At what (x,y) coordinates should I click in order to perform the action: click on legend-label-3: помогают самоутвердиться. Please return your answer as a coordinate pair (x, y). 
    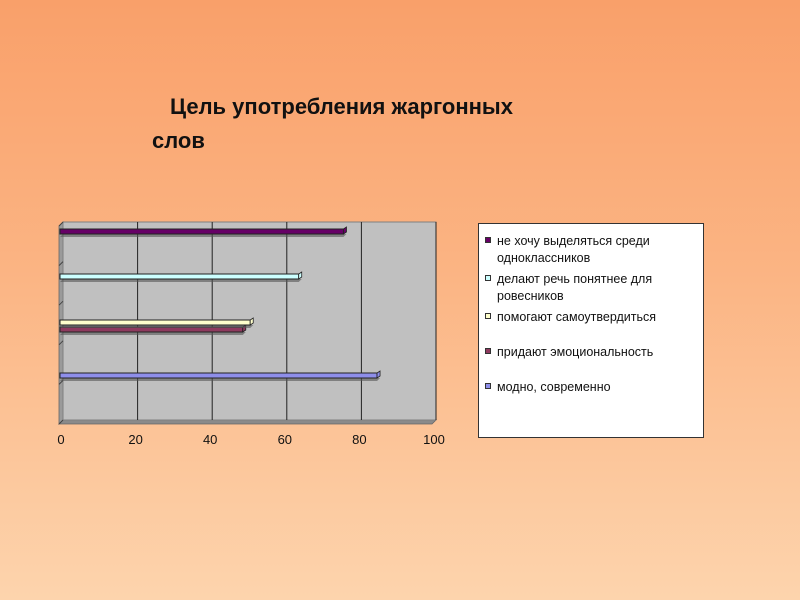
    Looking at the image, I should click on (577, 317).